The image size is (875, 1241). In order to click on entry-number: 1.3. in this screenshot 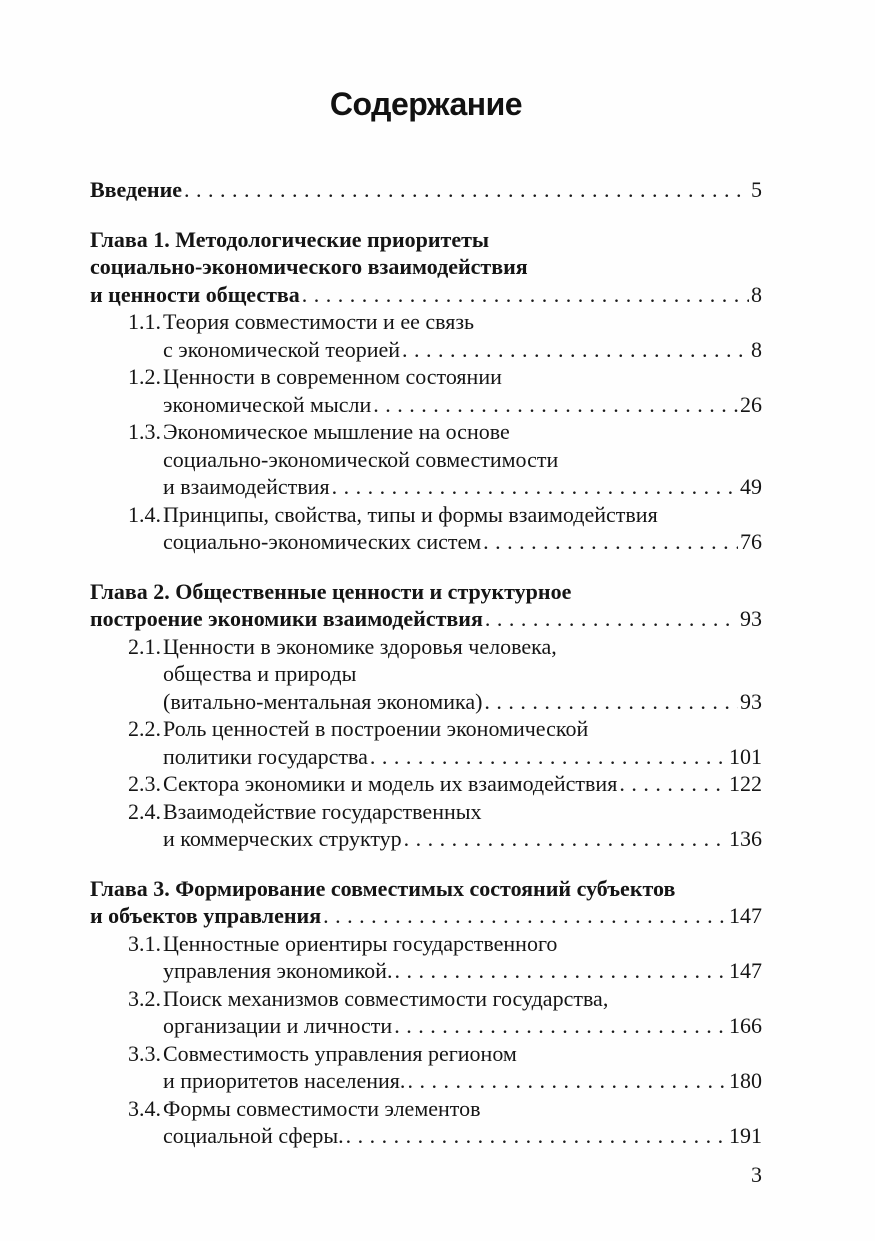, I will do `click(144, 431)`.